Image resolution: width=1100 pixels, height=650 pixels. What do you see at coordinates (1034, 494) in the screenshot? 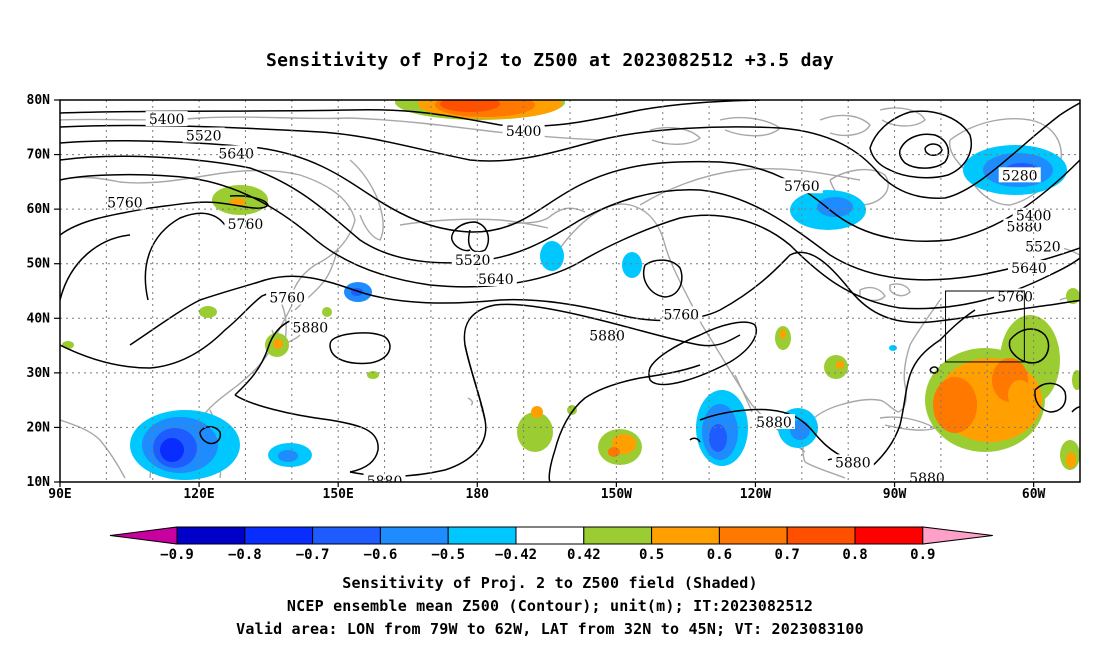
I see `lon-tick-label: 60W` at bounding box center [1034, 494].